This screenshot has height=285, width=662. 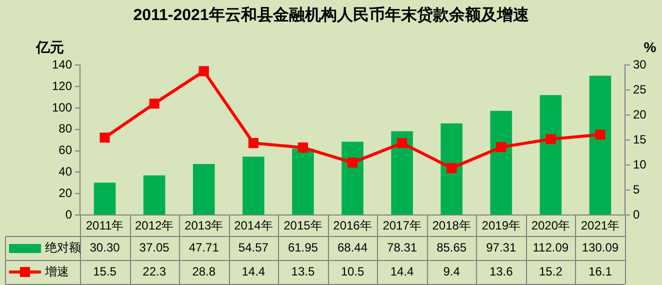 What do you see at coordinates (402, 247) in the screenshot?
I see `data-label: 78.31` at bounding box center [402, 247].